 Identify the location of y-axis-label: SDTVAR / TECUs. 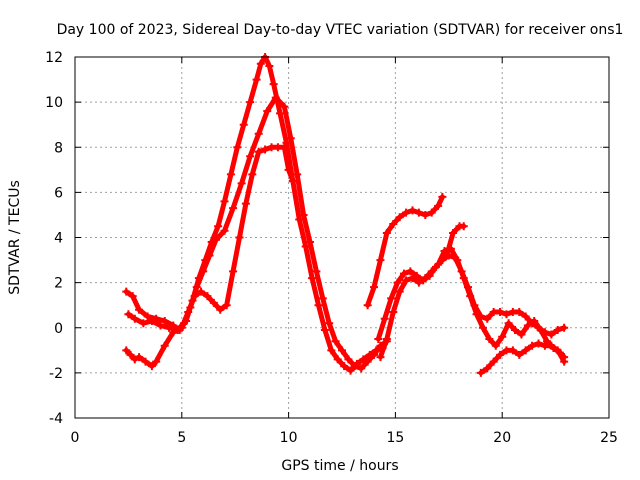
(15, 237).